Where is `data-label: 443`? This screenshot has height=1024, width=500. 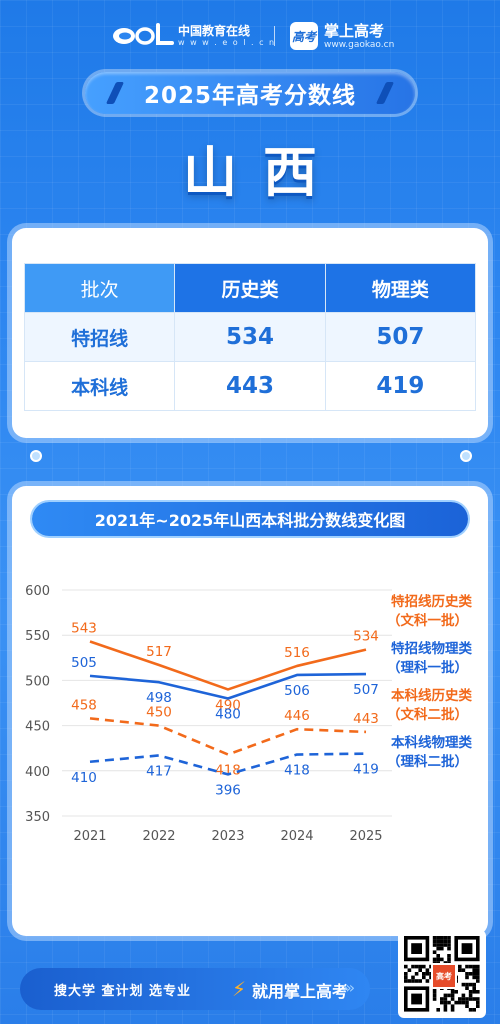 data-label: 443 is located at coordinates (366, 719).